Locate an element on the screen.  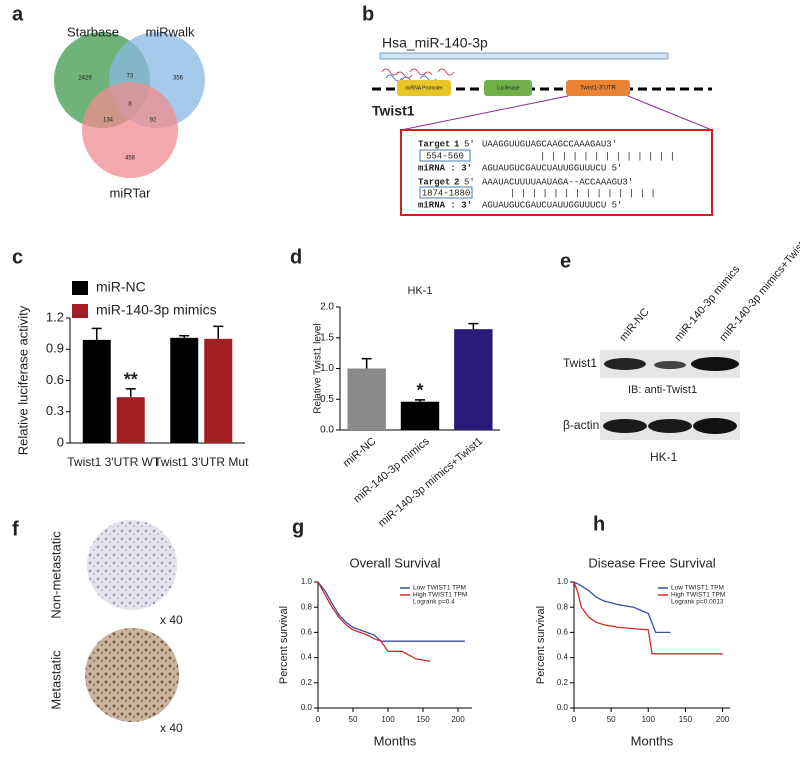
panel-label: b is located at coordinates (368, 14).